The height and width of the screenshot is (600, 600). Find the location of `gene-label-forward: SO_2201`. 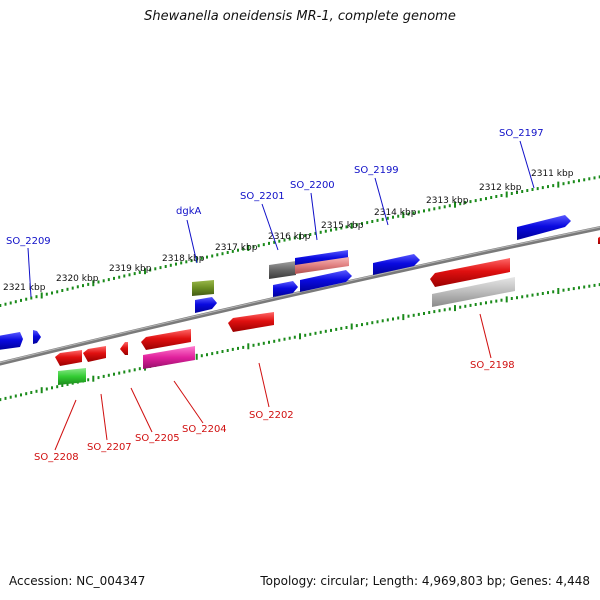

gene-label-forward: SO_2201 is located at coordinates (262, 196).